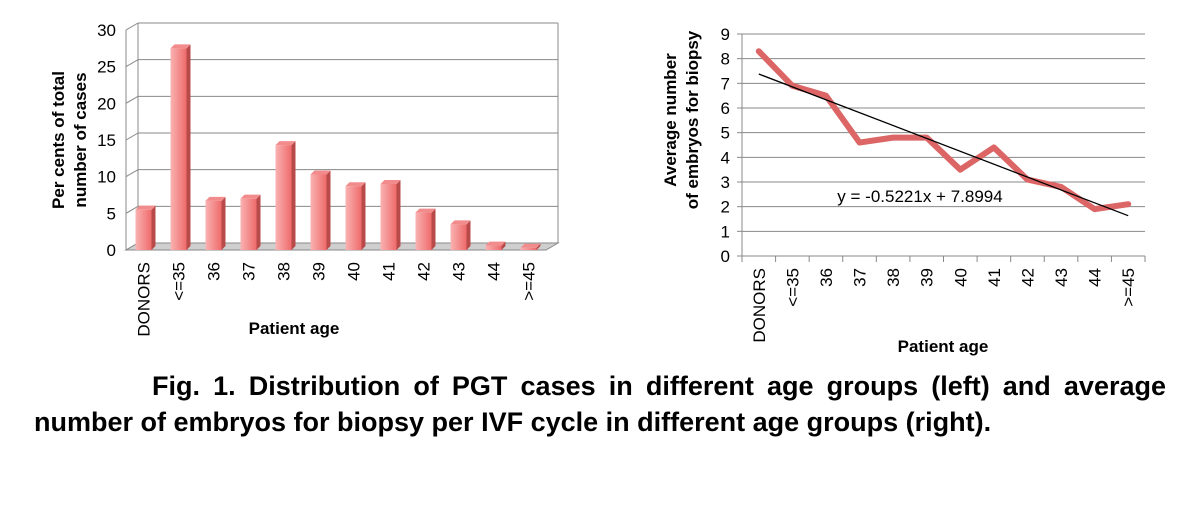  What do you see at coordinates (725, 207) in the screenshot?
I see `y-tick-label: 2` at bounding box center [725, 207].